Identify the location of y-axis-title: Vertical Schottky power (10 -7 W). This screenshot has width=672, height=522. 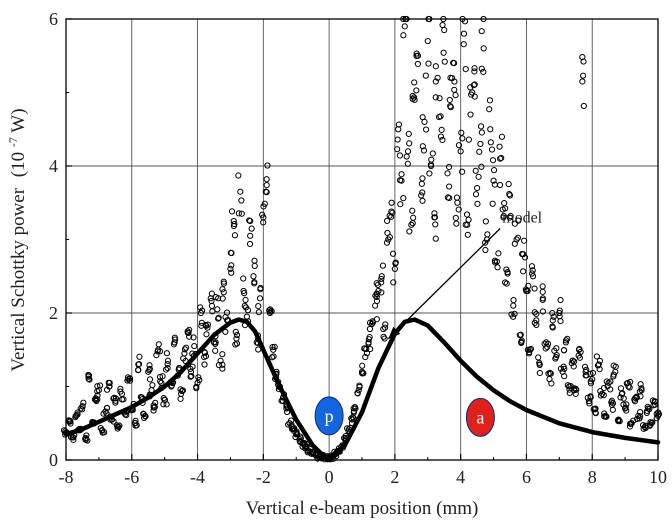
(17, 239).